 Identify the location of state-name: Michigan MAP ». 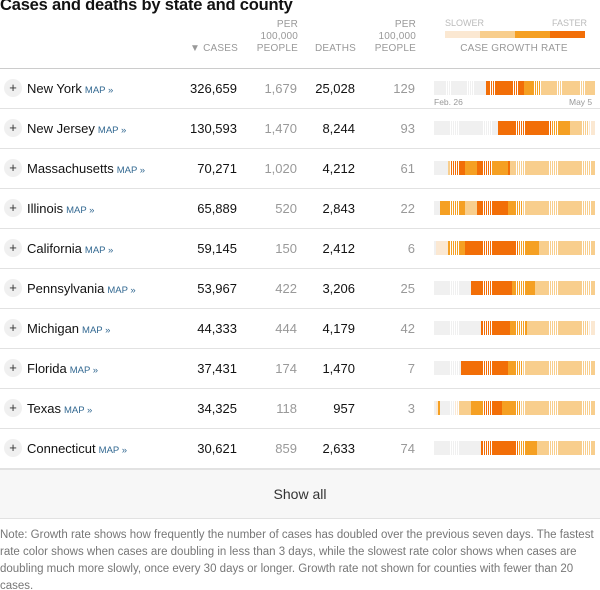
(68, 328).